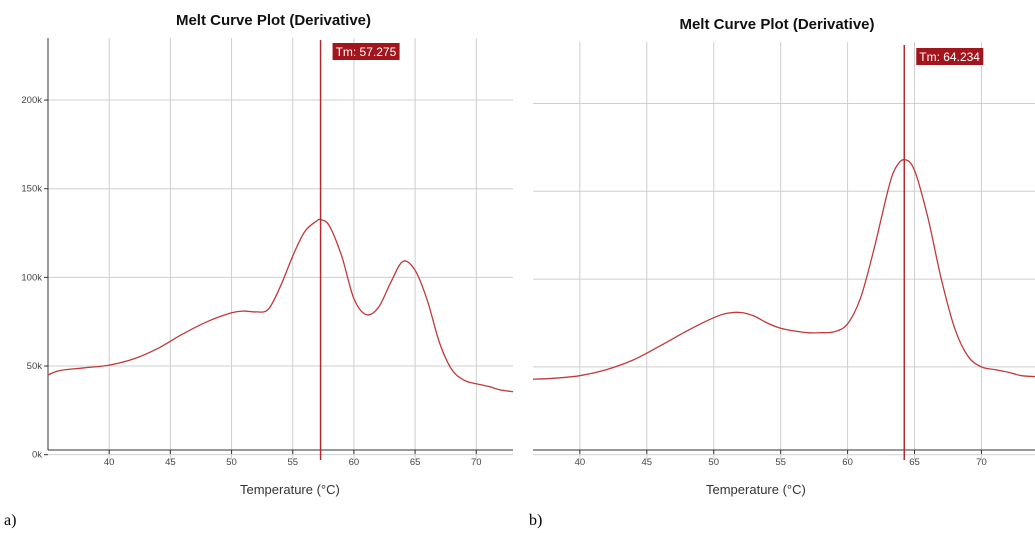 The height and width of the screenshot is (533, 1035). I want to click on tm-badge: Tm: 64.234, so click(950, 56).